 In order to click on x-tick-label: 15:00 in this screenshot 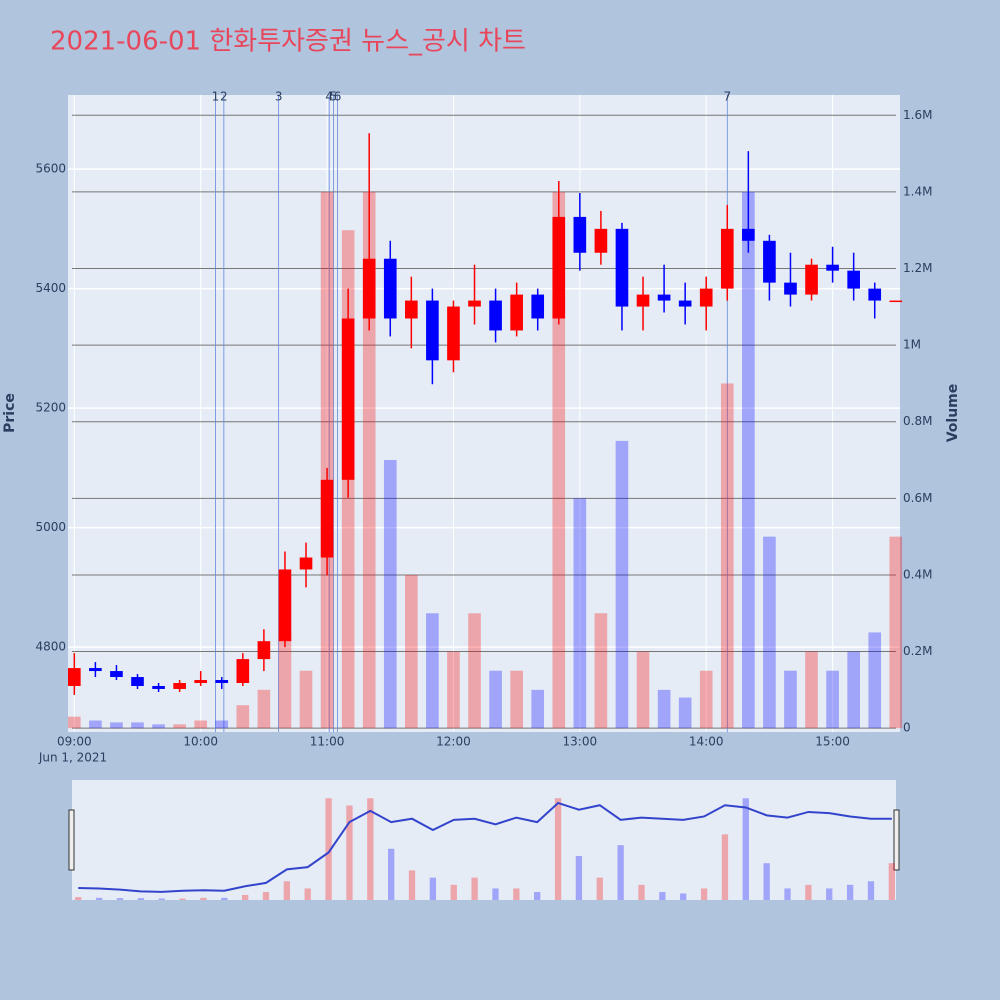, I will do `click(832, 742)`.